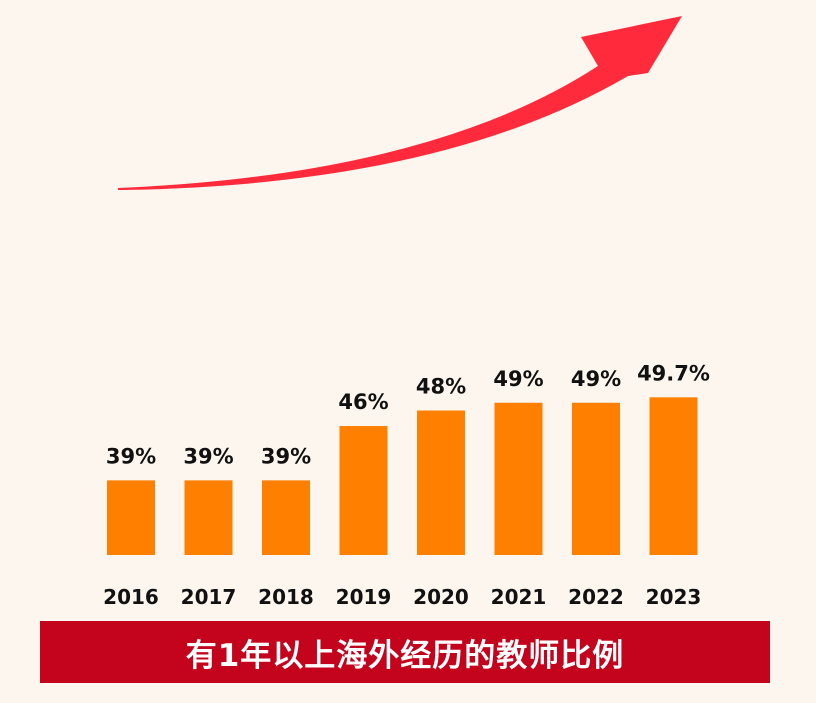  I want to click on x-tick-2021: 2021, so click(519, 597).